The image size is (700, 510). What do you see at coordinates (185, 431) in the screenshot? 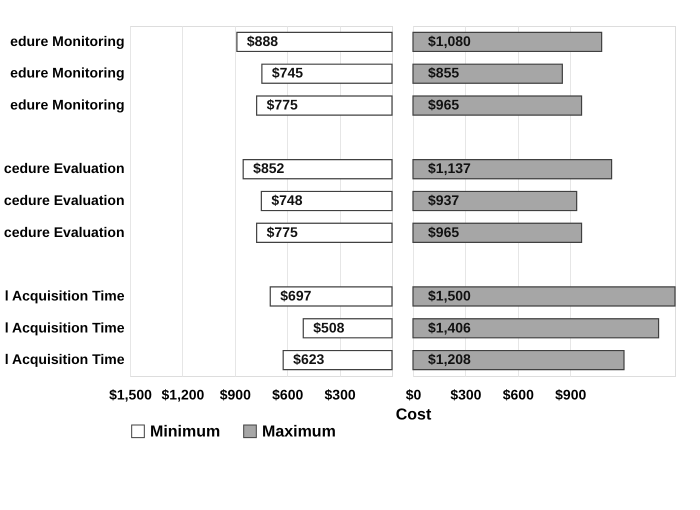
I see `legend-label: Minimum` at bounding box center [185, 431].